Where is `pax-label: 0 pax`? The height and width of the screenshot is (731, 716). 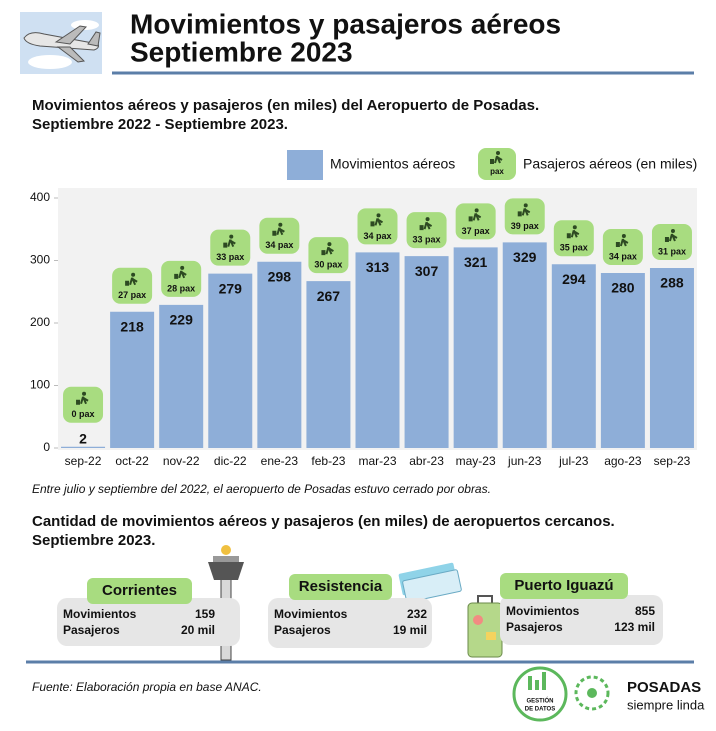
pax-label: 0 pax is located at coordinates (83, 414).